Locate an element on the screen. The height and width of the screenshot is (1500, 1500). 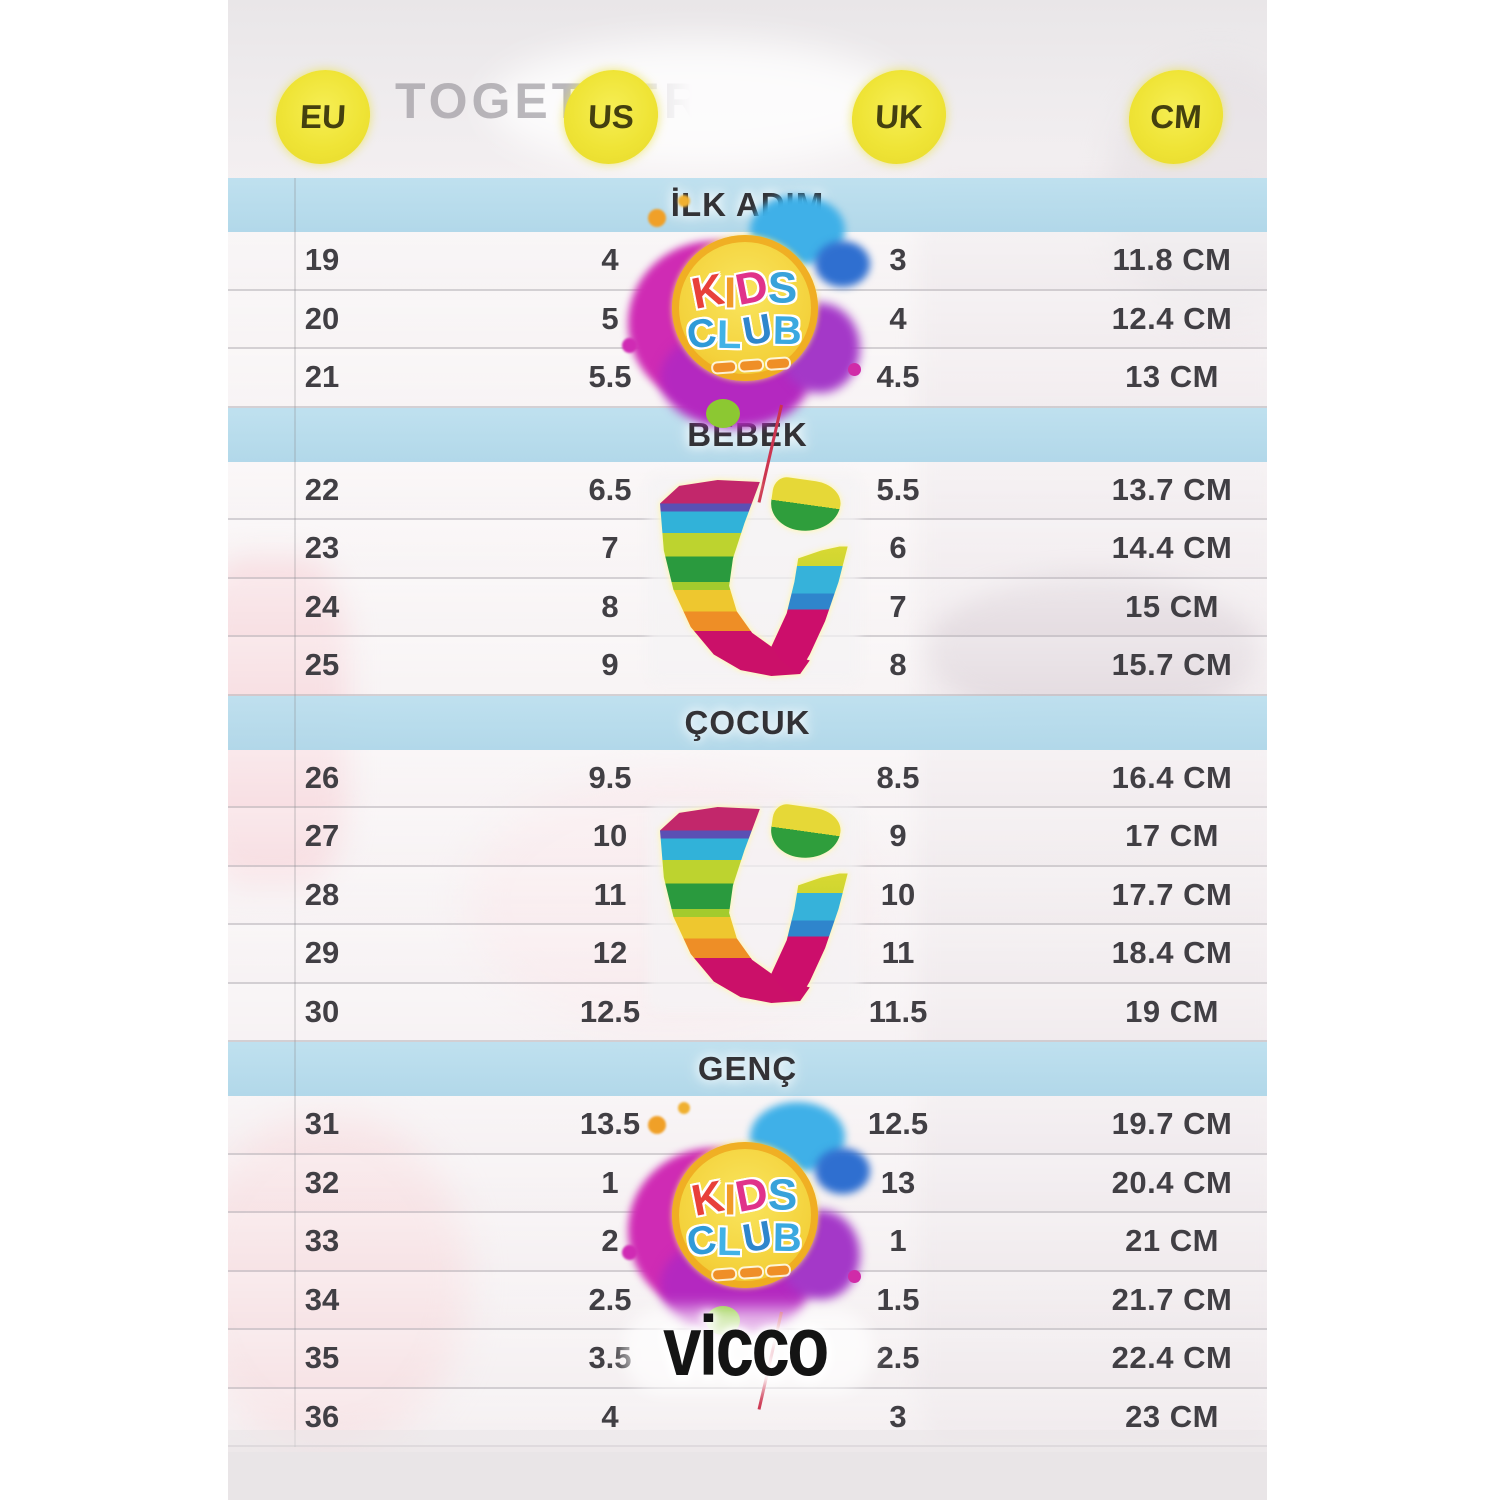
table-vertical-gridline is located at coordinates (295, 812).